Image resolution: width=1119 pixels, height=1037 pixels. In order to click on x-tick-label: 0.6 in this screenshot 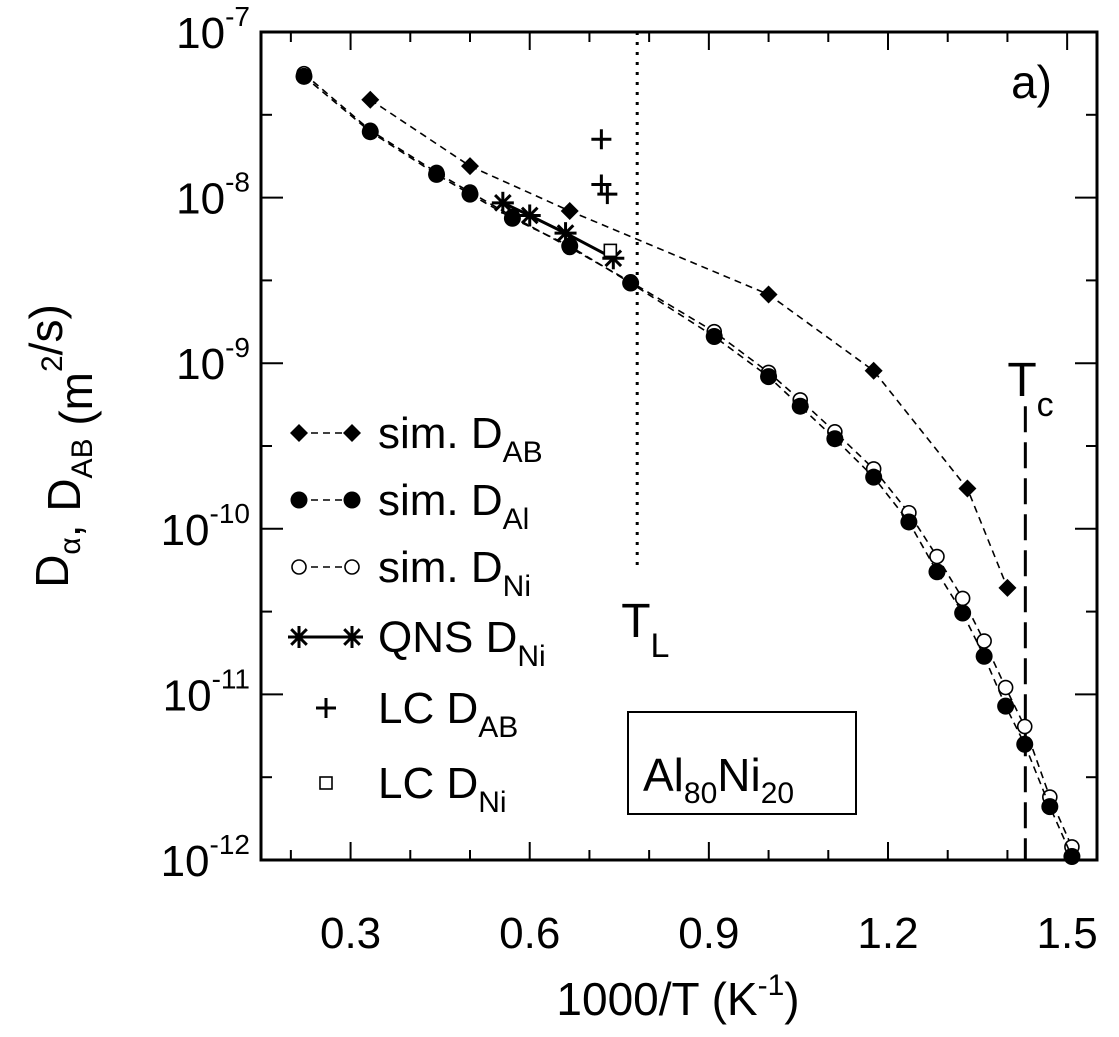, I will do `click(529, 933)`.